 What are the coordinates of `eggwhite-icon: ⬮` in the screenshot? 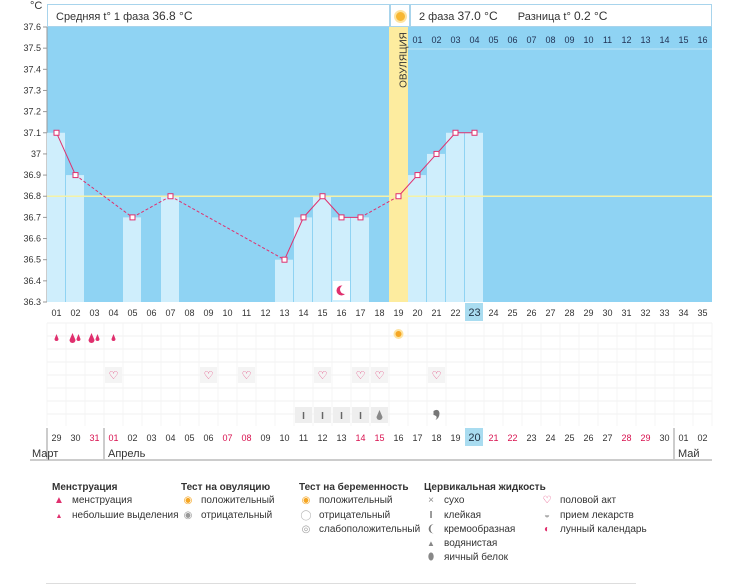 It's located at (431, 557).